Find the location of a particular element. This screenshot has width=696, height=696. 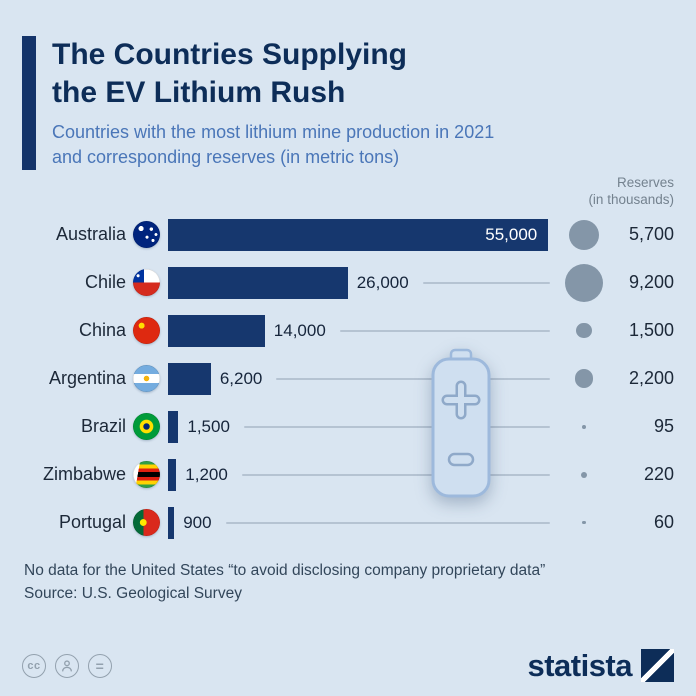

bottom-bar: cc = statista is located at coordinates (348, 665).